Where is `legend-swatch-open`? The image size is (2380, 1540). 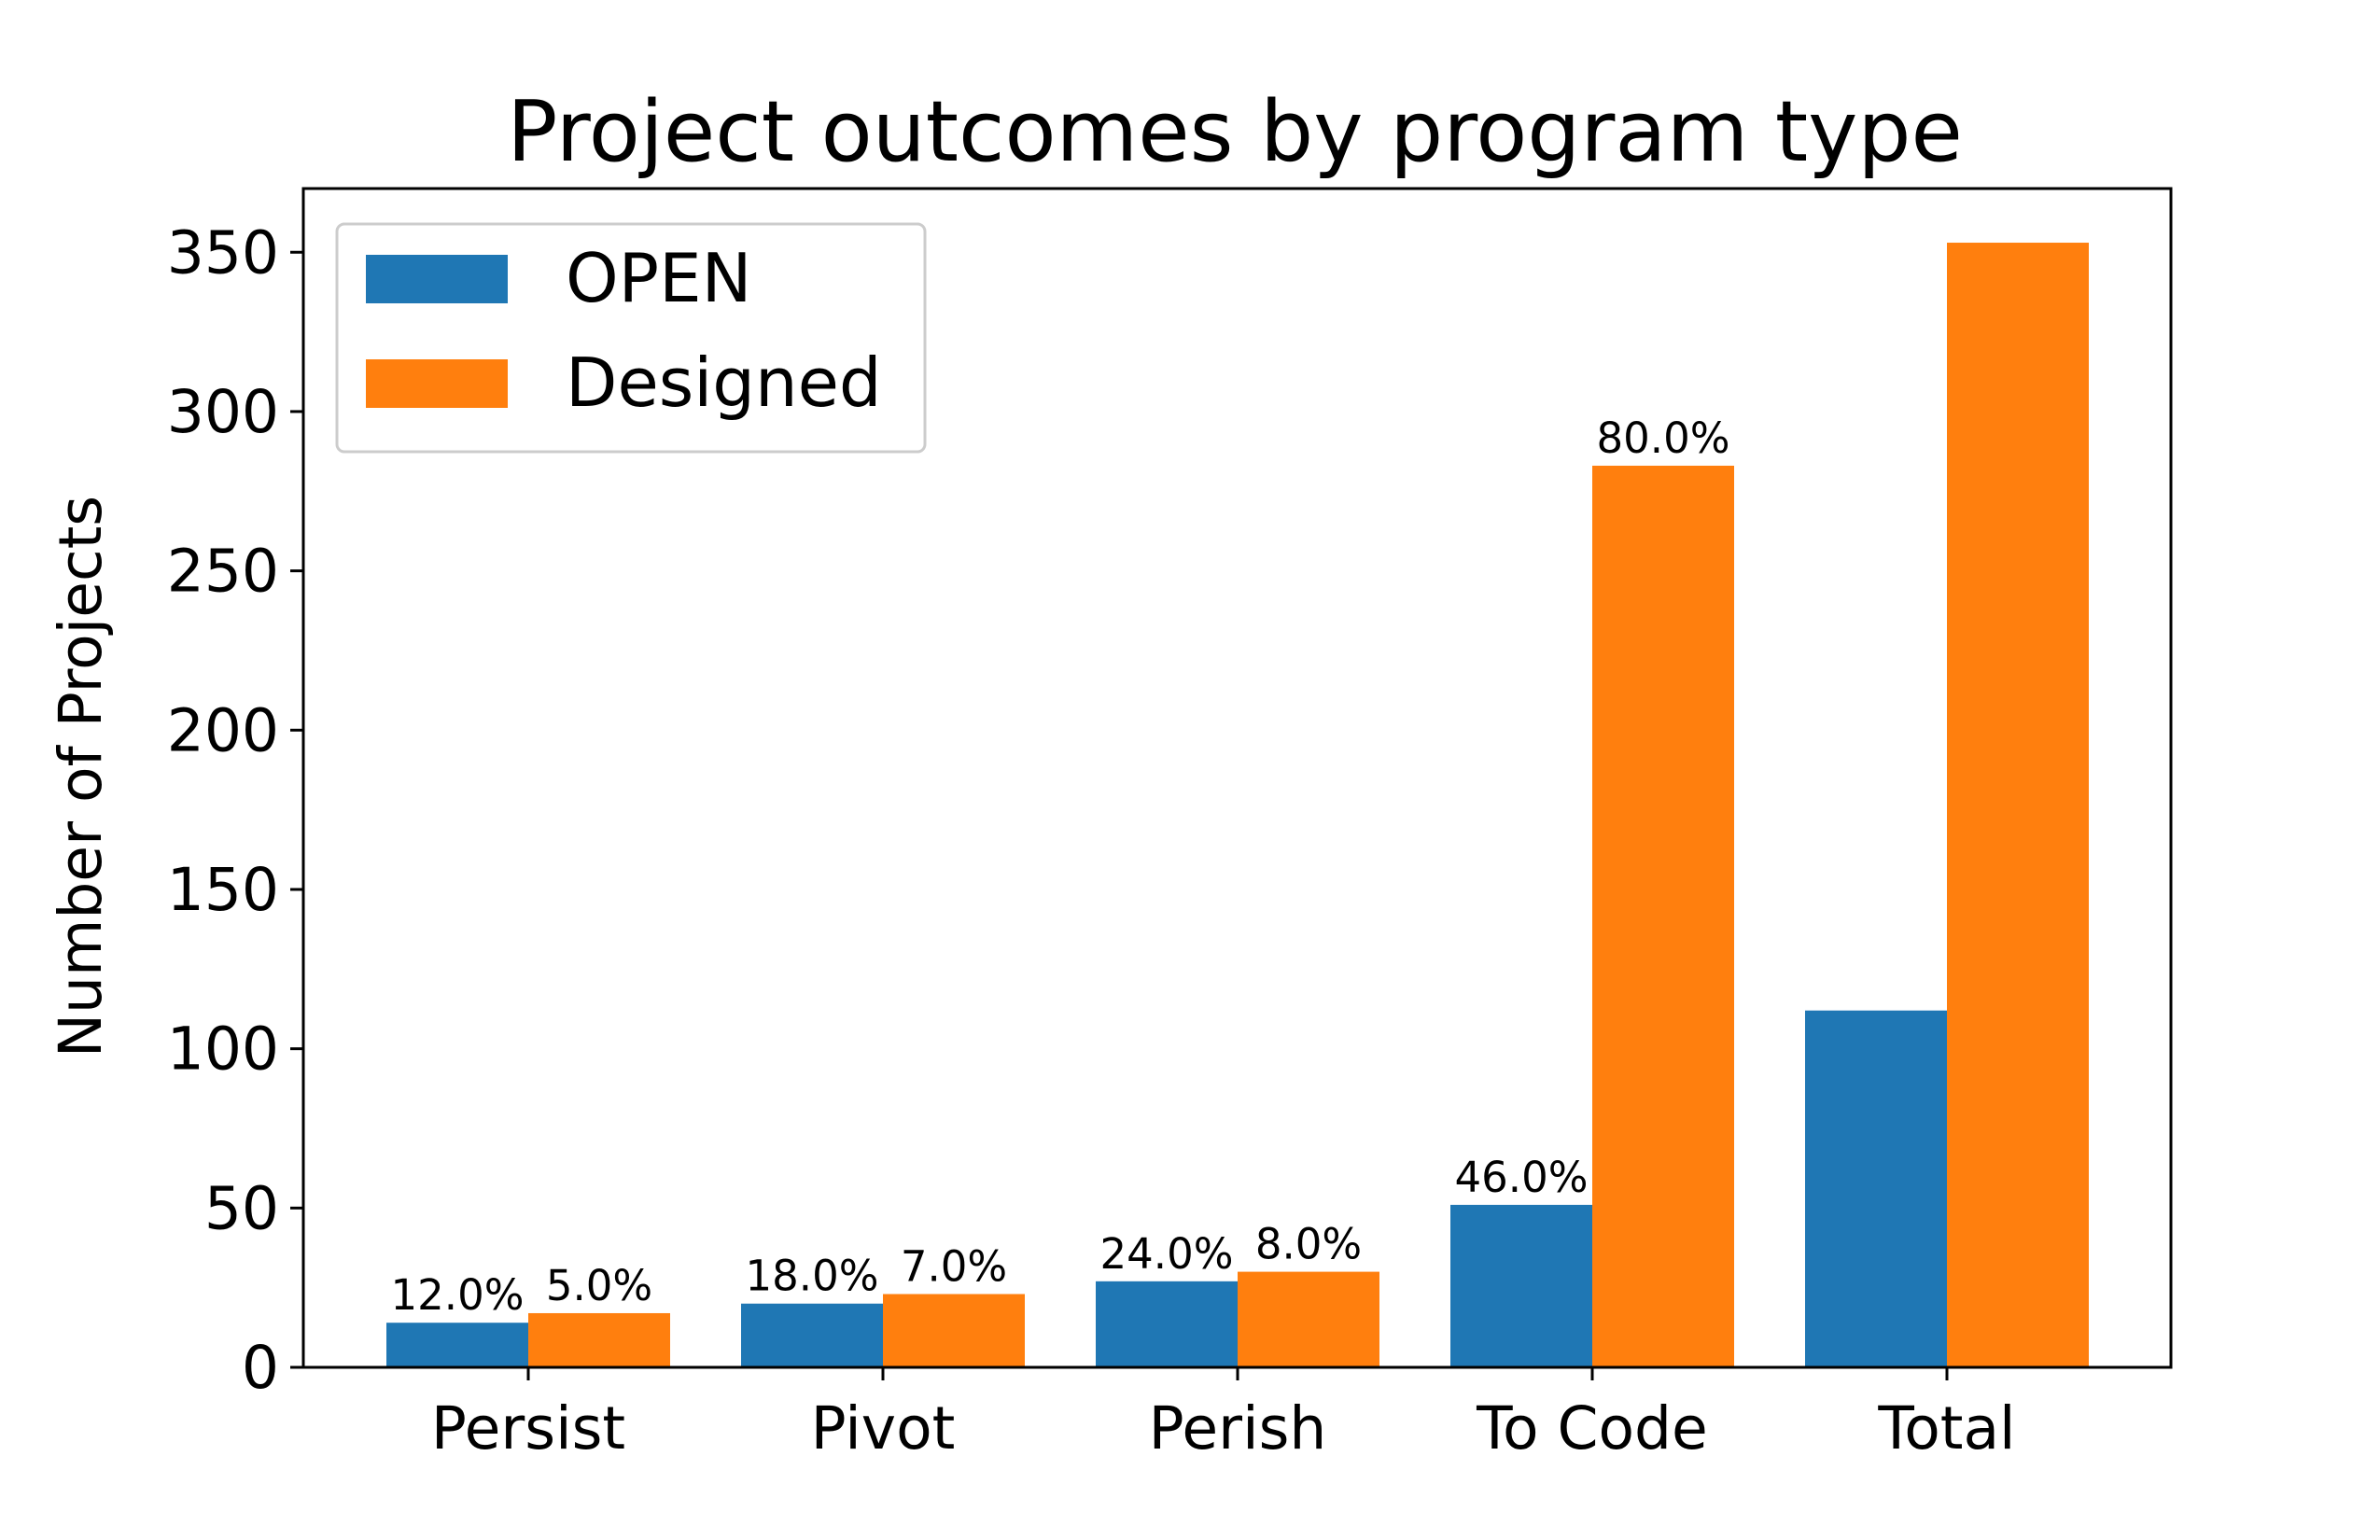
legend-swatch-open is located at coordinates (437, 279).